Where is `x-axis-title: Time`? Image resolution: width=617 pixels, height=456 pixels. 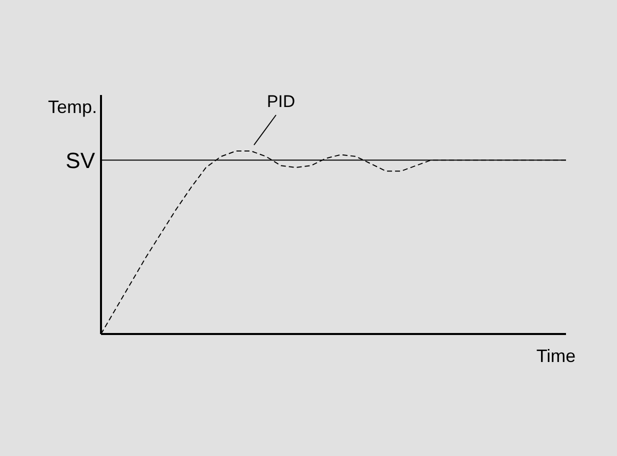
x-axis-title: Time is located at coordinates (556, 356).